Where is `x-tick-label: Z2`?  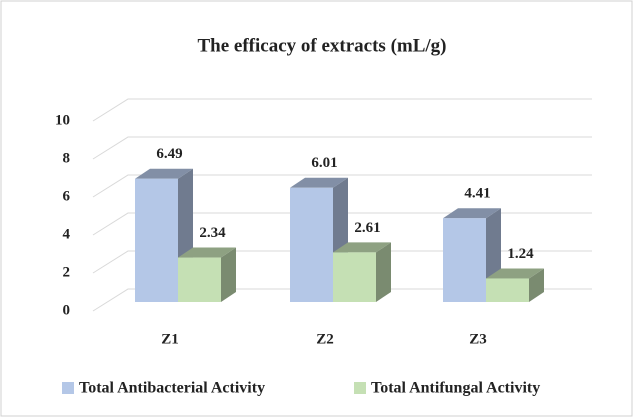
x-tick-label: Z2 is located at coordinates (325, 339).